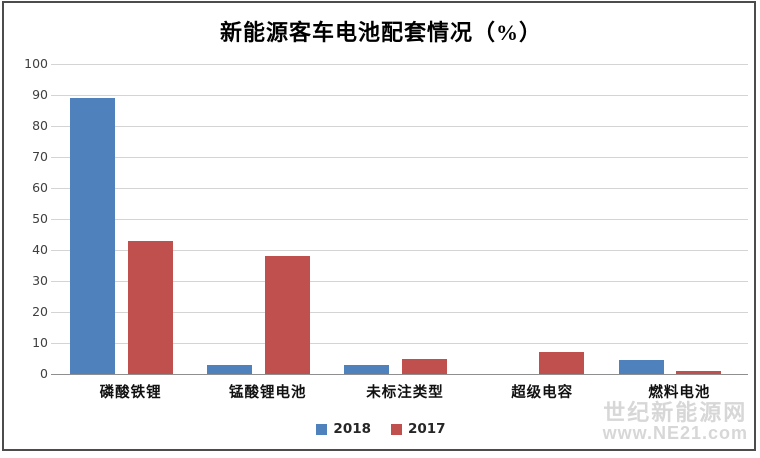 This screenshot has width=760, height=458. I want to click on y-tick-label-0: 0, so click(44, 373).